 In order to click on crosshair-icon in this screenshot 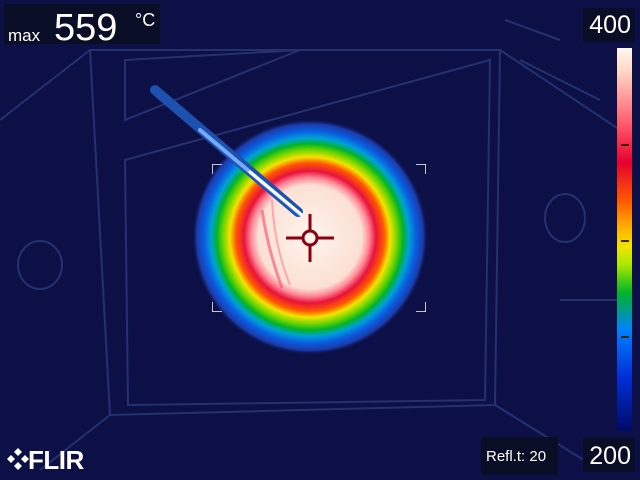, I will do `click(310, 238)`.